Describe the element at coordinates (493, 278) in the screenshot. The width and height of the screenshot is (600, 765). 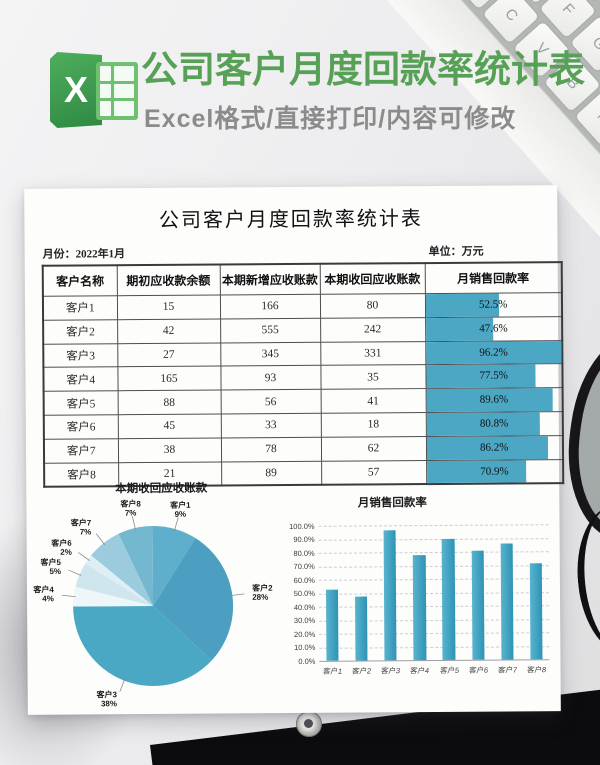
I see `column-header: 月销售回款率` at that location.